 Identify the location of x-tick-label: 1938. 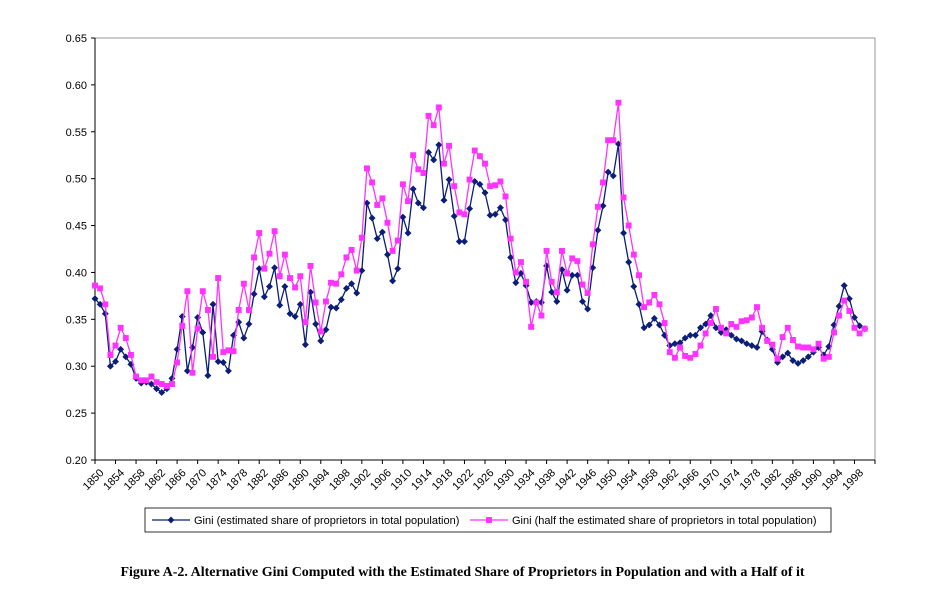
(545, 480).